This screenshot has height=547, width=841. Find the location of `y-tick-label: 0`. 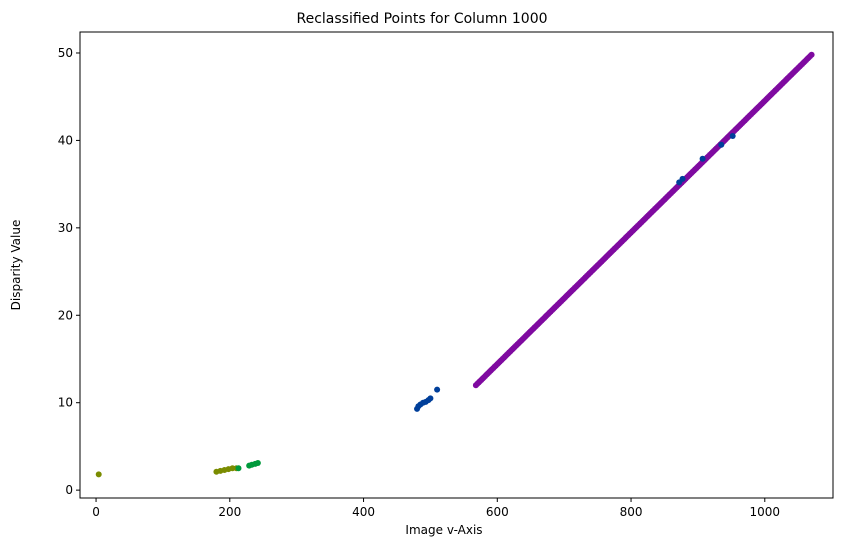

y-tick-label: 0 is located at coordinates (69, 490).